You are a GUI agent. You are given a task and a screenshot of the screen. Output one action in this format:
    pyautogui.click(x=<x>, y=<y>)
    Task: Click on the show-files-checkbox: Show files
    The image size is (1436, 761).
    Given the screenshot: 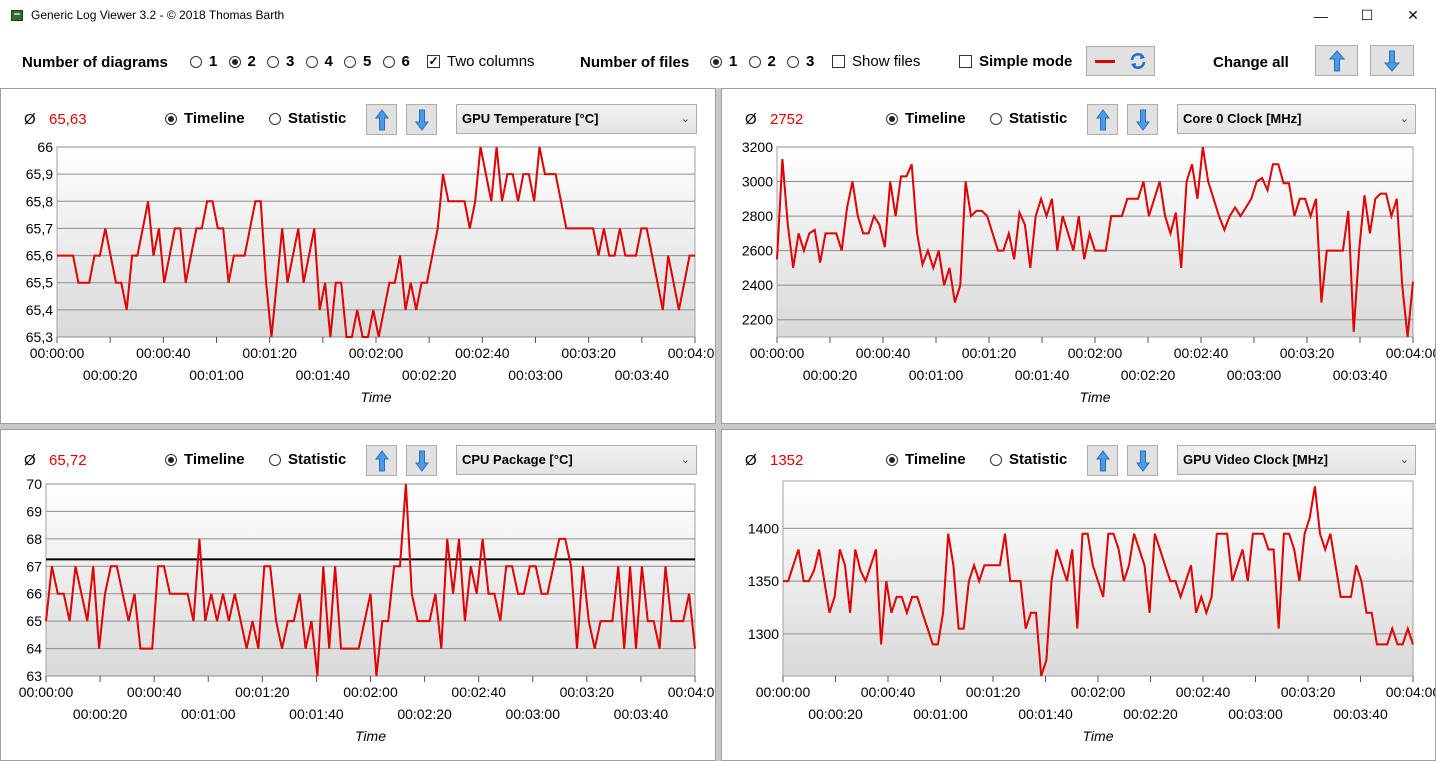 What is the action you would take?
    pyautogui.click(x=876, y=61)
    